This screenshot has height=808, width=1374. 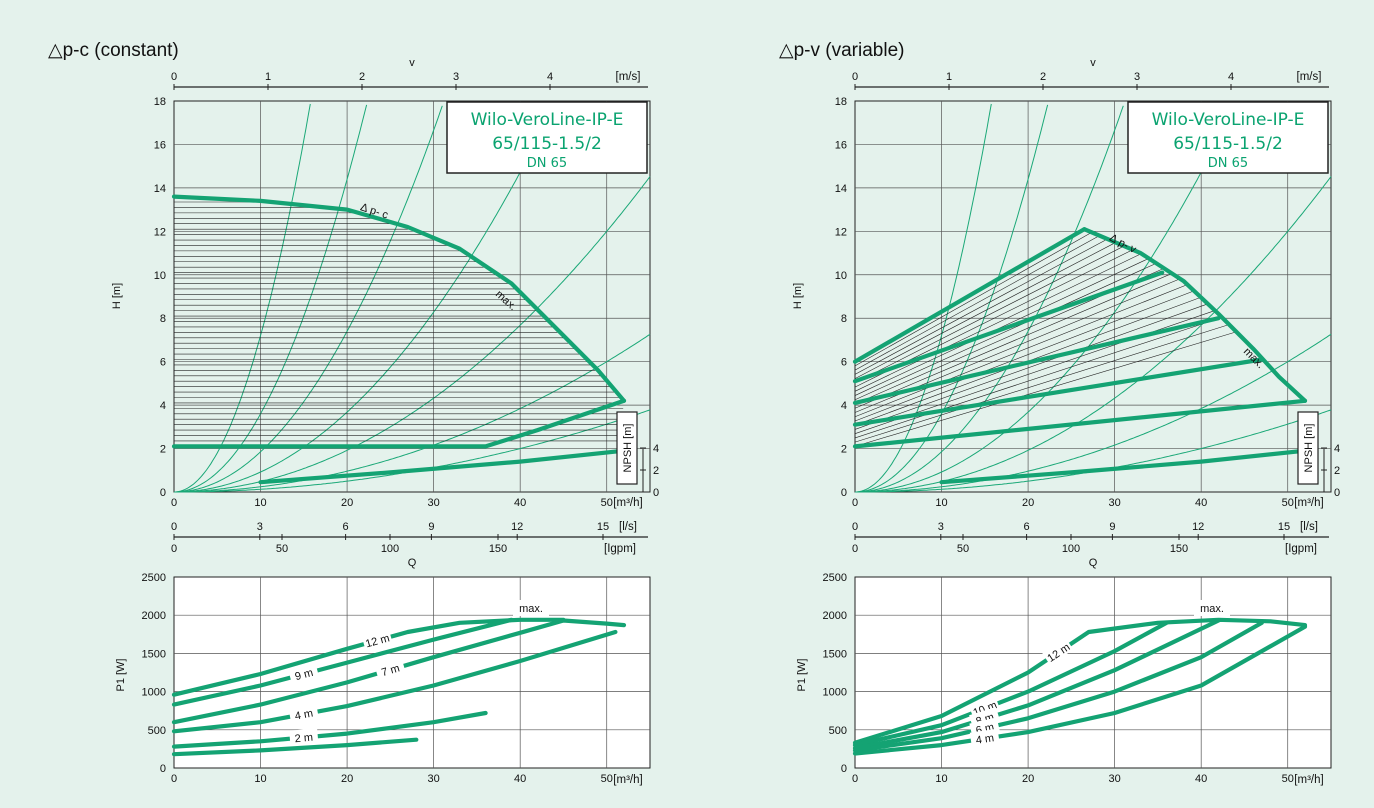 I want to click on y-tick-label: 8, so click(x=163, y=319).